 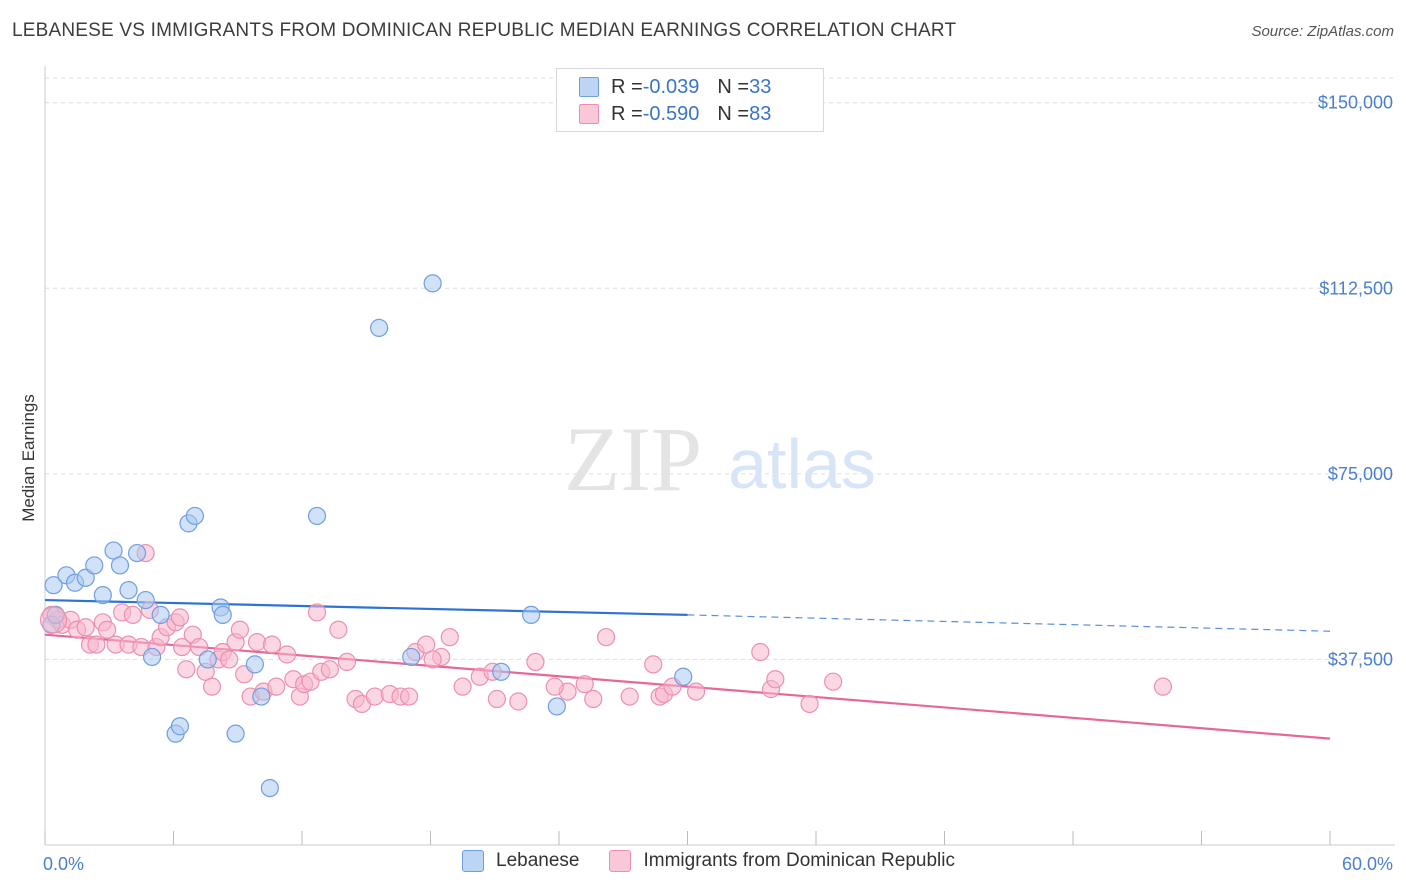 What do you see at coordinates (802, 464) in the screenshot?
I see `watermark-atlas: atlas` at bounding box center [802, 464].